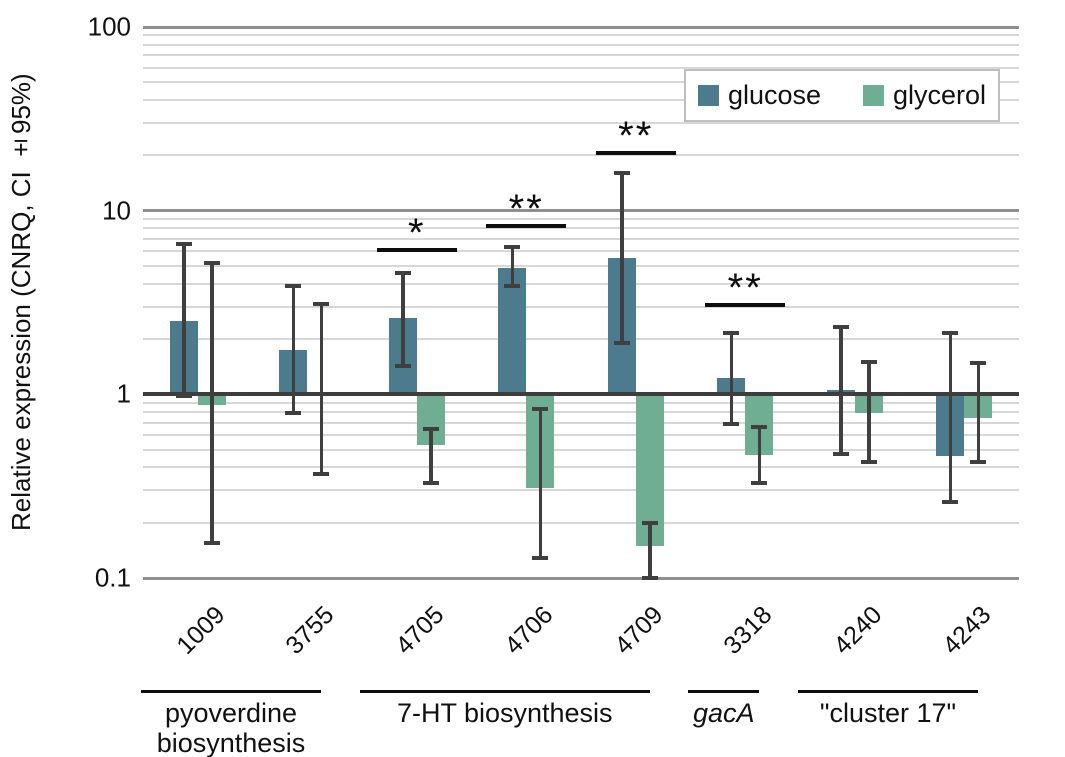 This screenshot has width=1065, height=757. What do you see at coordinates (708, 95) in the screenshot?
I see `legend-swatch-glucose` at bounding box center [708, 95].